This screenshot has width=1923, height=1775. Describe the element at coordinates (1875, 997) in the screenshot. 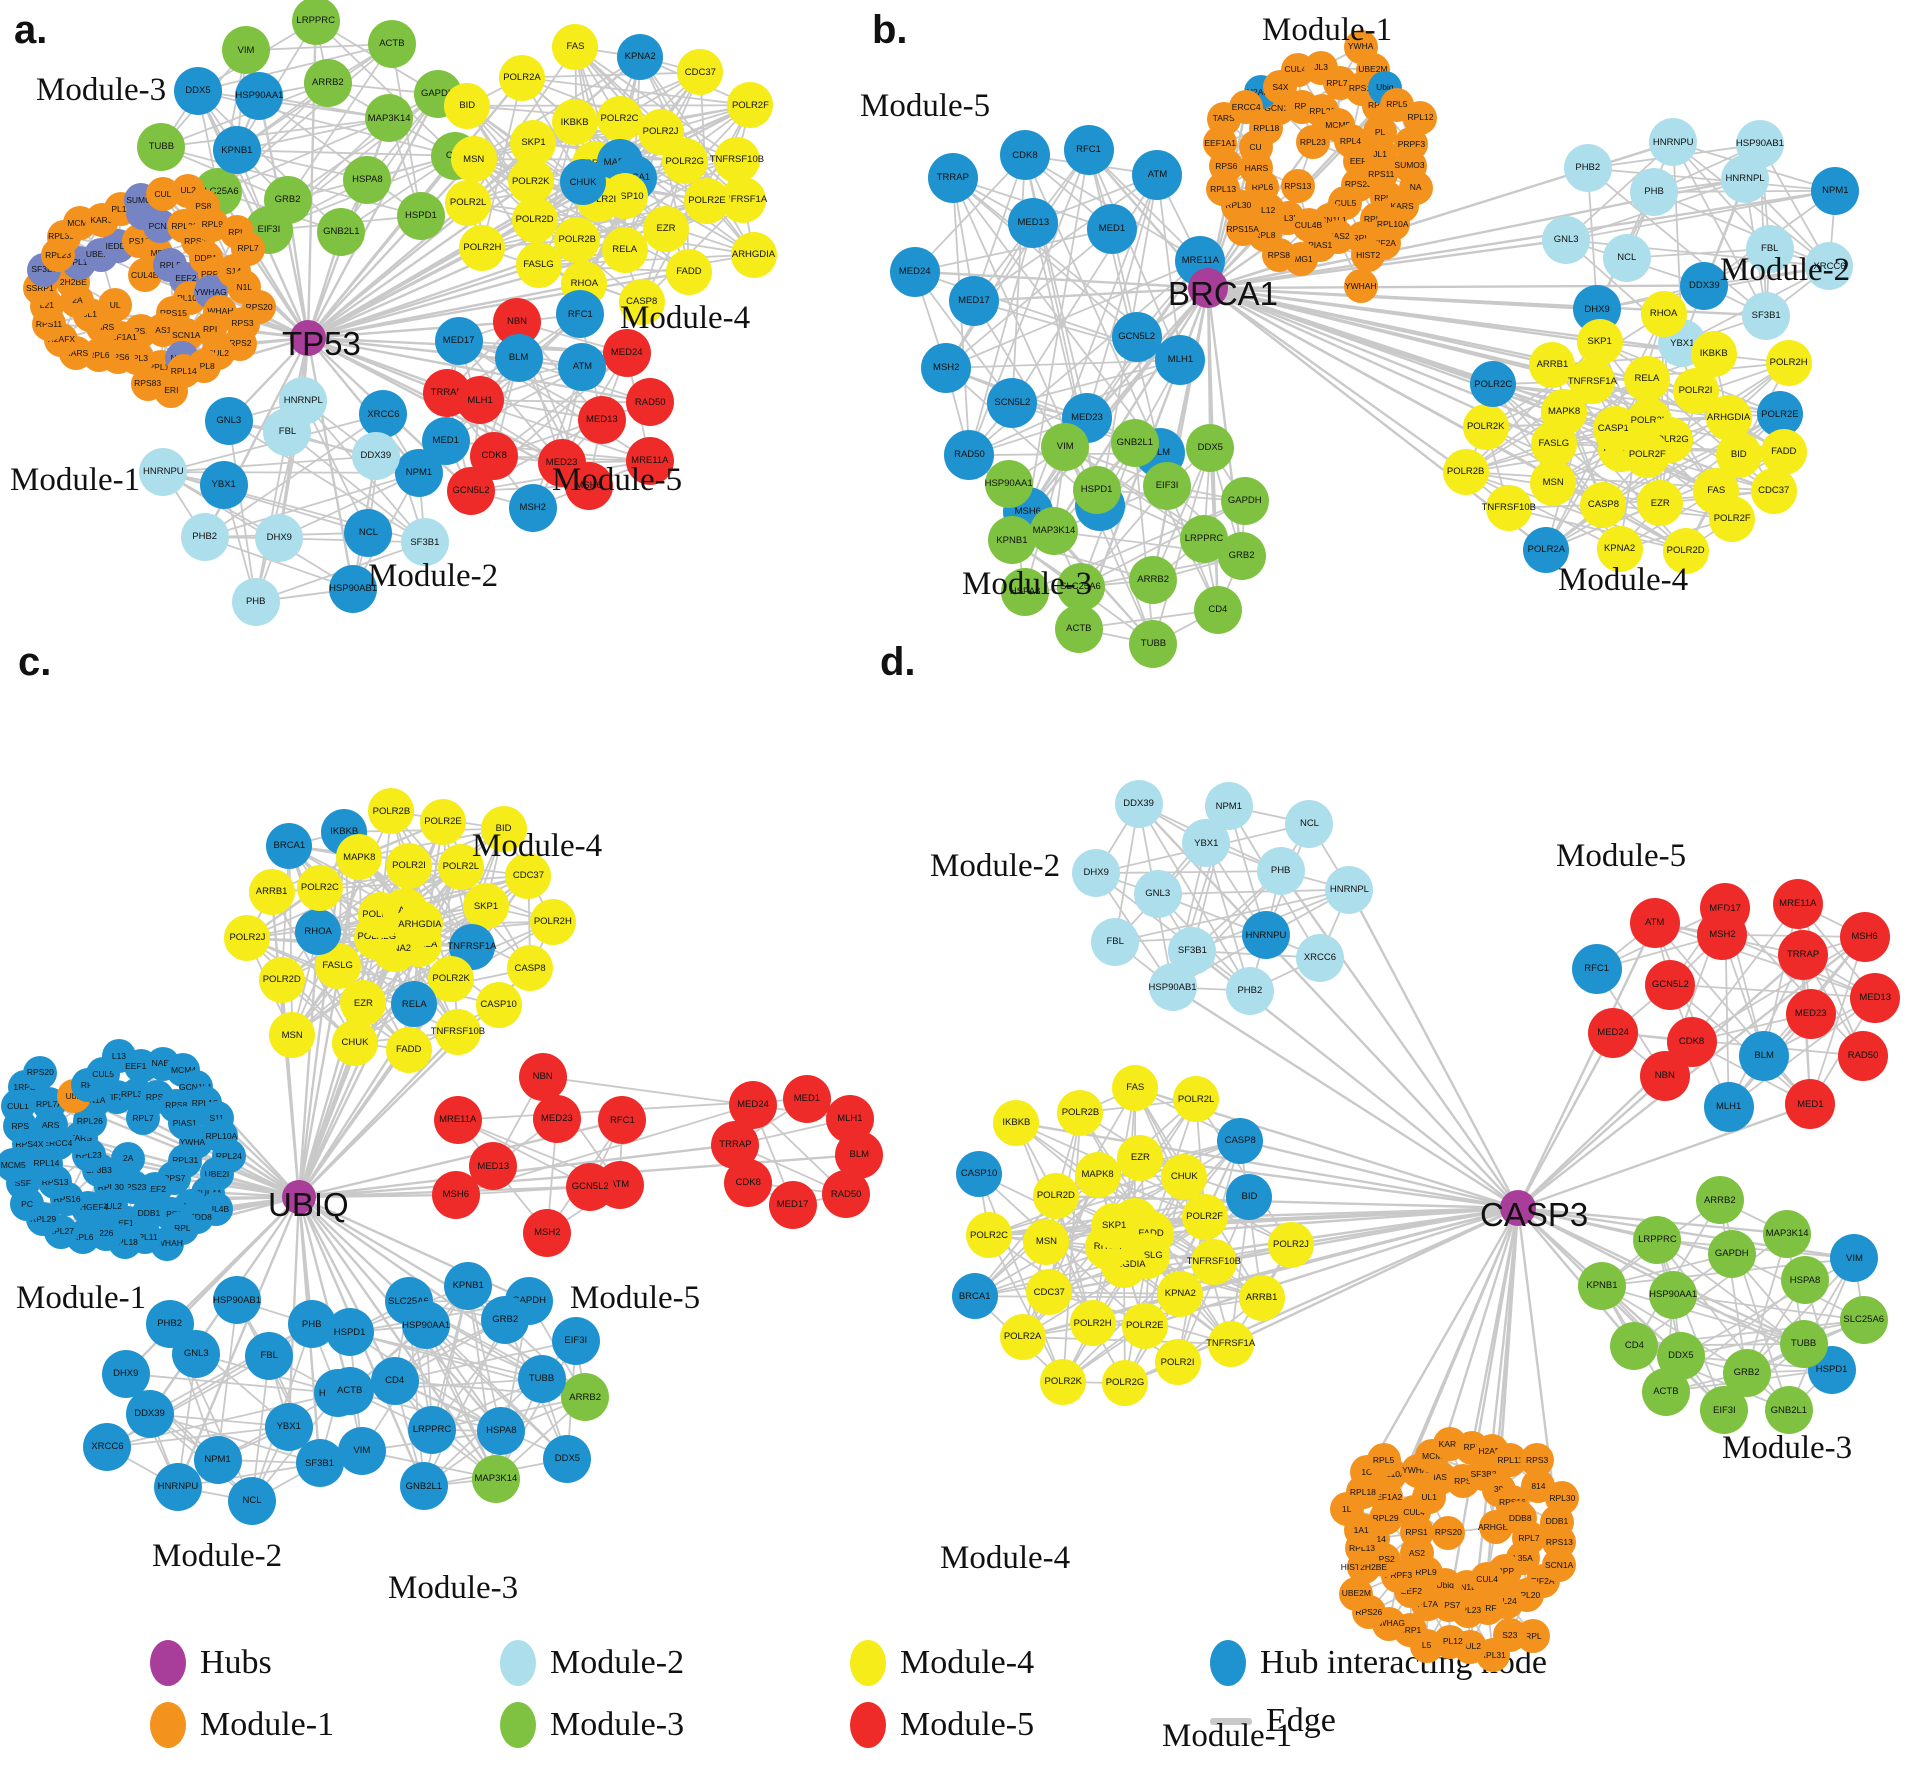

I see `panel-d-module5-node: MED13` at that location.